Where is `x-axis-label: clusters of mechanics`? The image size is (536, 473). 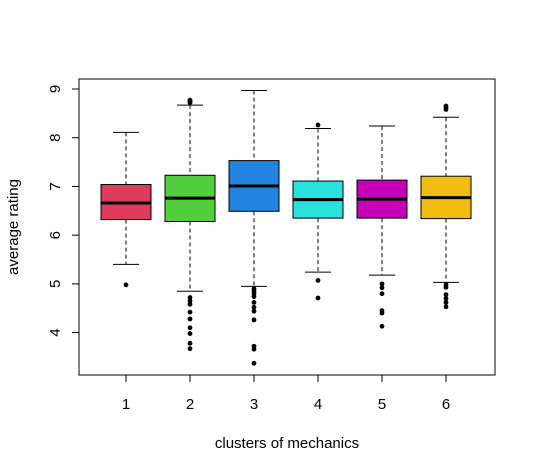 x-axis-label: clusters of mechanics is located at coordinates (287, 443).